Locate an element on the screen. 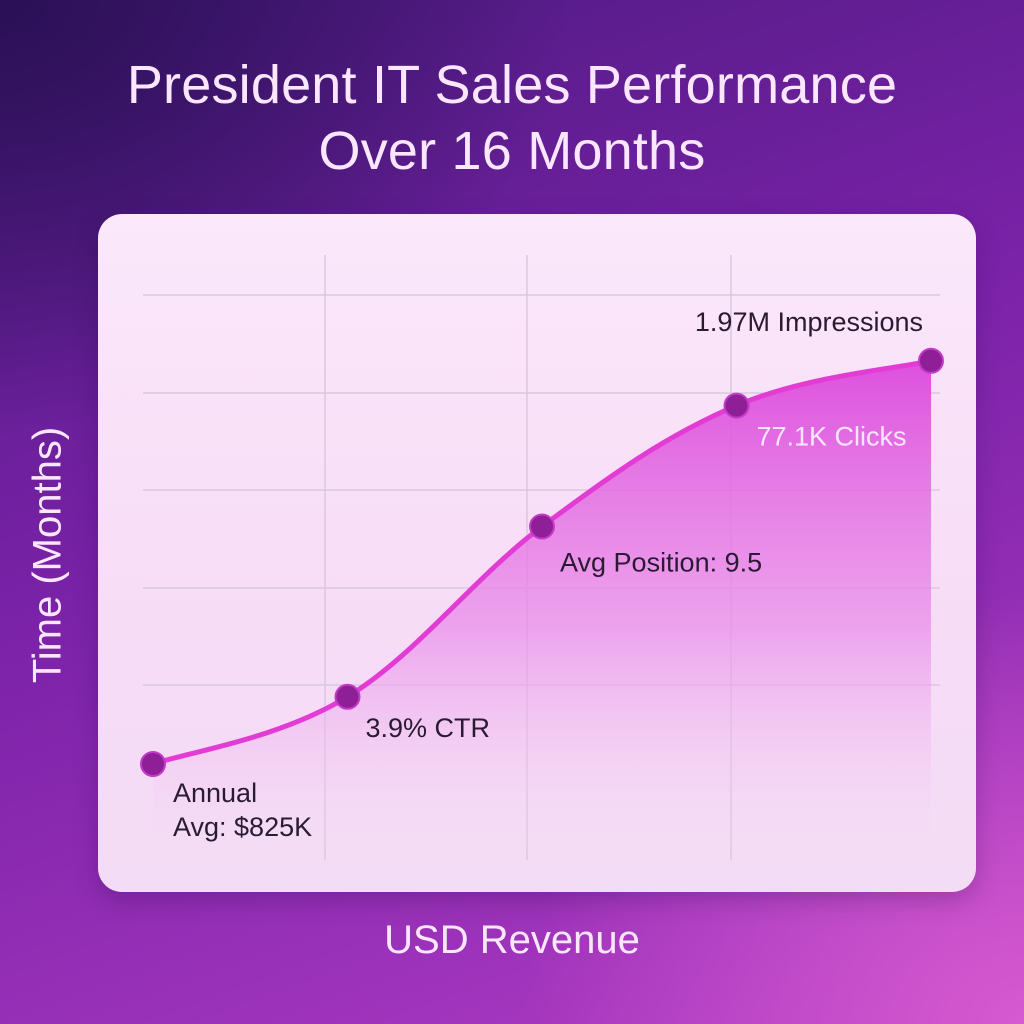 Image resolution: width=1024 pixels, height=1024 pixels. data-label-1: 3.9% CTR is located at coordinates (428, 728).